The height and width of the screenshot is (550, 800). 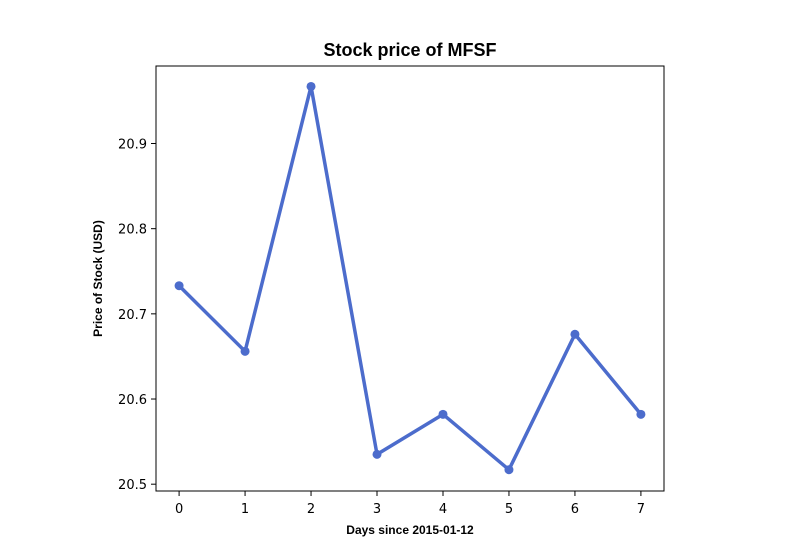 I want to click on x-tick-label: 1, so click(x=245, y=509).